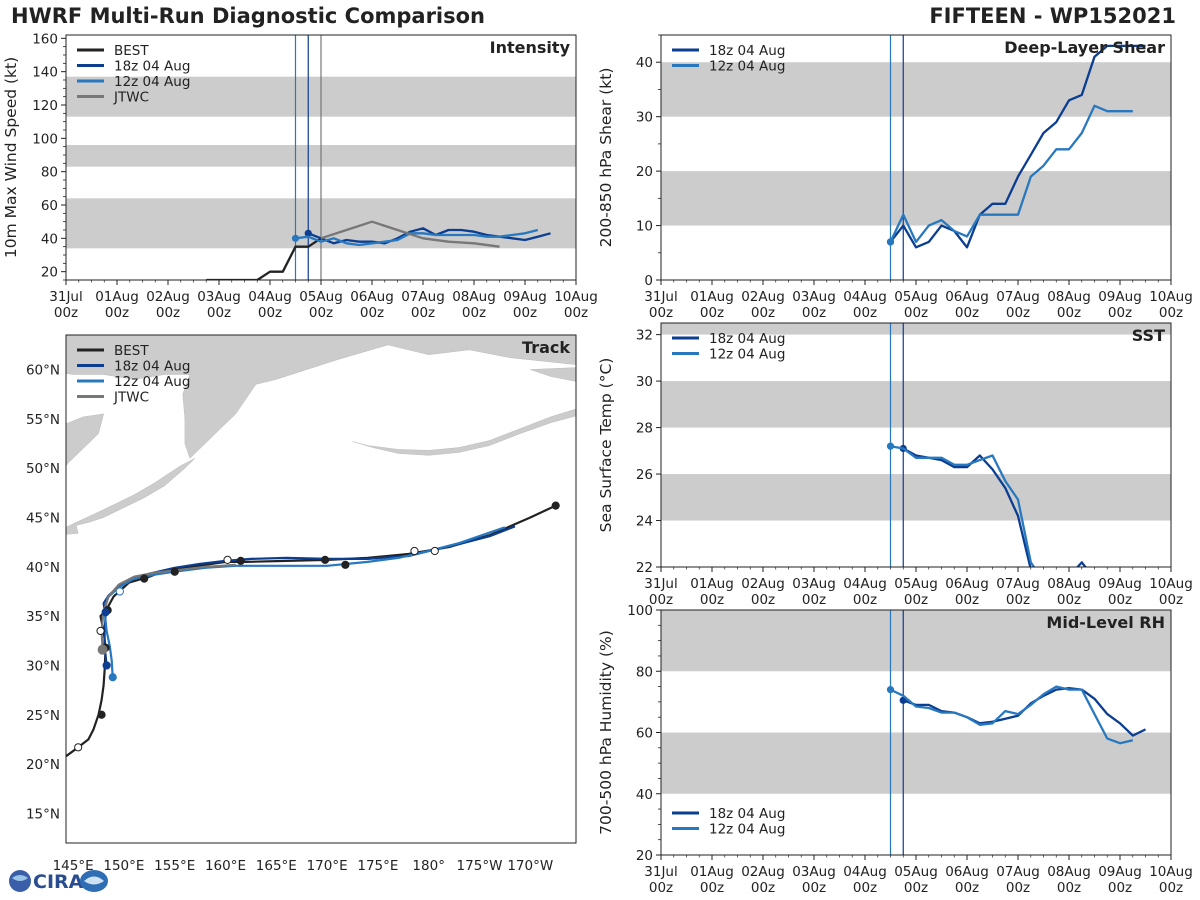 This screenshot has height=900, width=1200. Describe the element at coordinates (131, 351) in the screenshot. I see `legend-label-track-0: BEST` at that location.